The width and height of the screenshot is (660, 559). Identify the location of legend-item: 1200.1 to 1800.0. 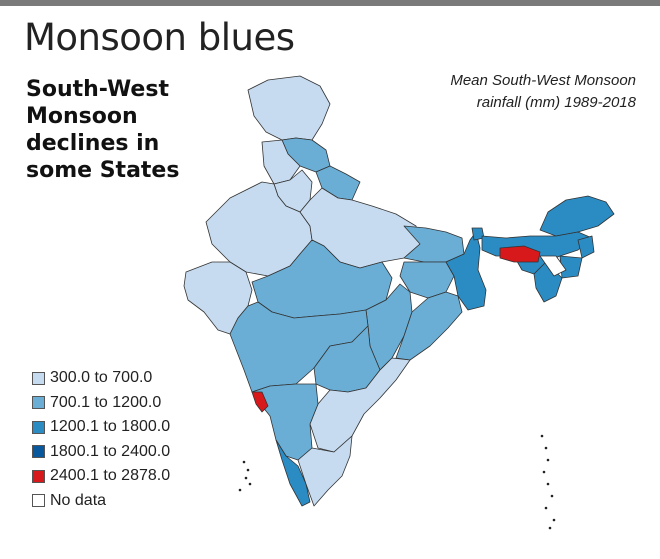
(101, 427).